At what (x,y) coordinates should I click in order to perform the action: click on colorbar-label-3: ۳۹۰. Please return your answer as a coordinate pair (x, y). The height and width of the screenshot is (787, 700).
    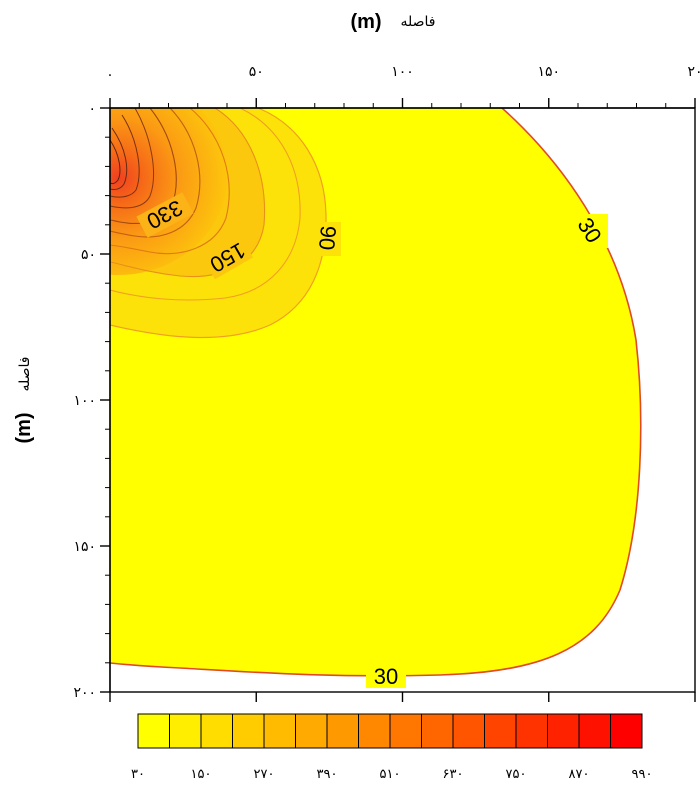
    Looking at the image, I should click on (327, 774).